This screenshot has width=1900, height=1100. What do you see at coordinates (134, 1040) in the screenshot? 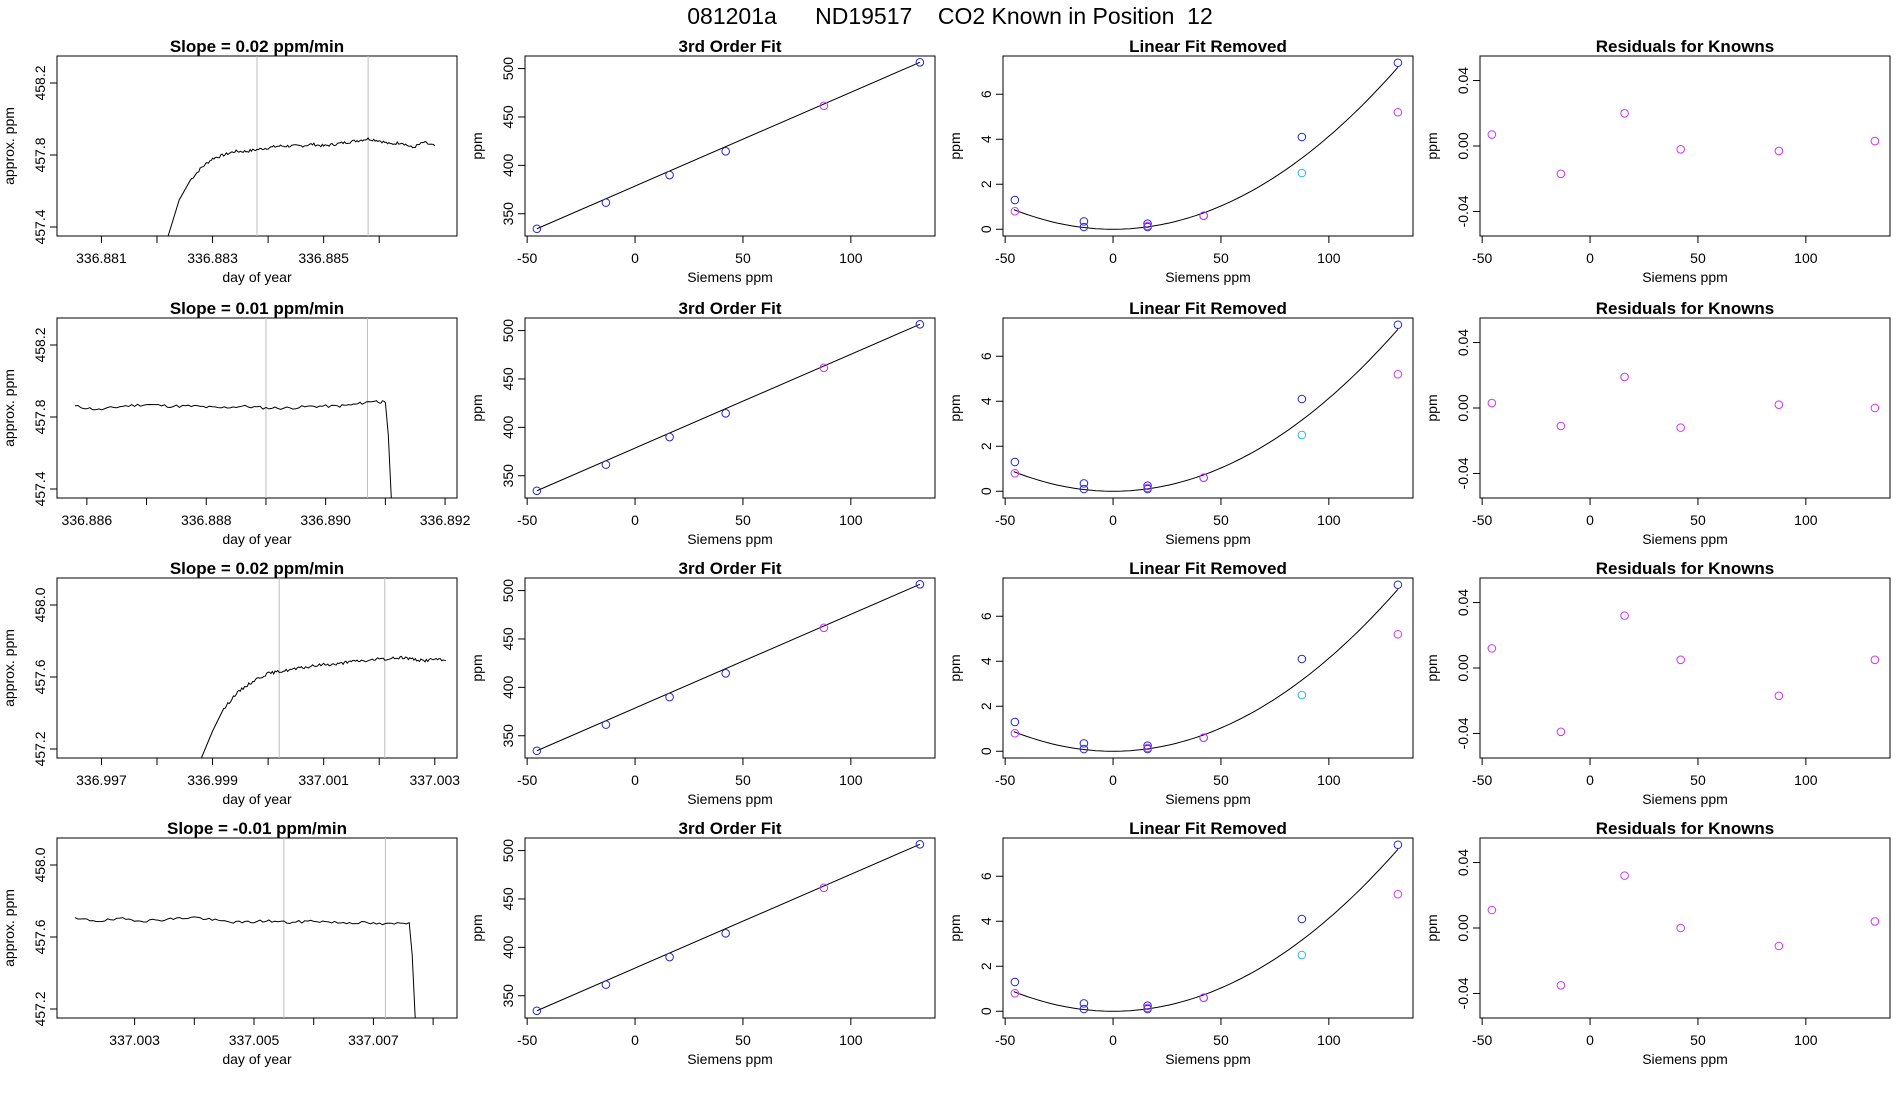
I see `x-tick-label: 337.003` at bounding box center [134, 1040].